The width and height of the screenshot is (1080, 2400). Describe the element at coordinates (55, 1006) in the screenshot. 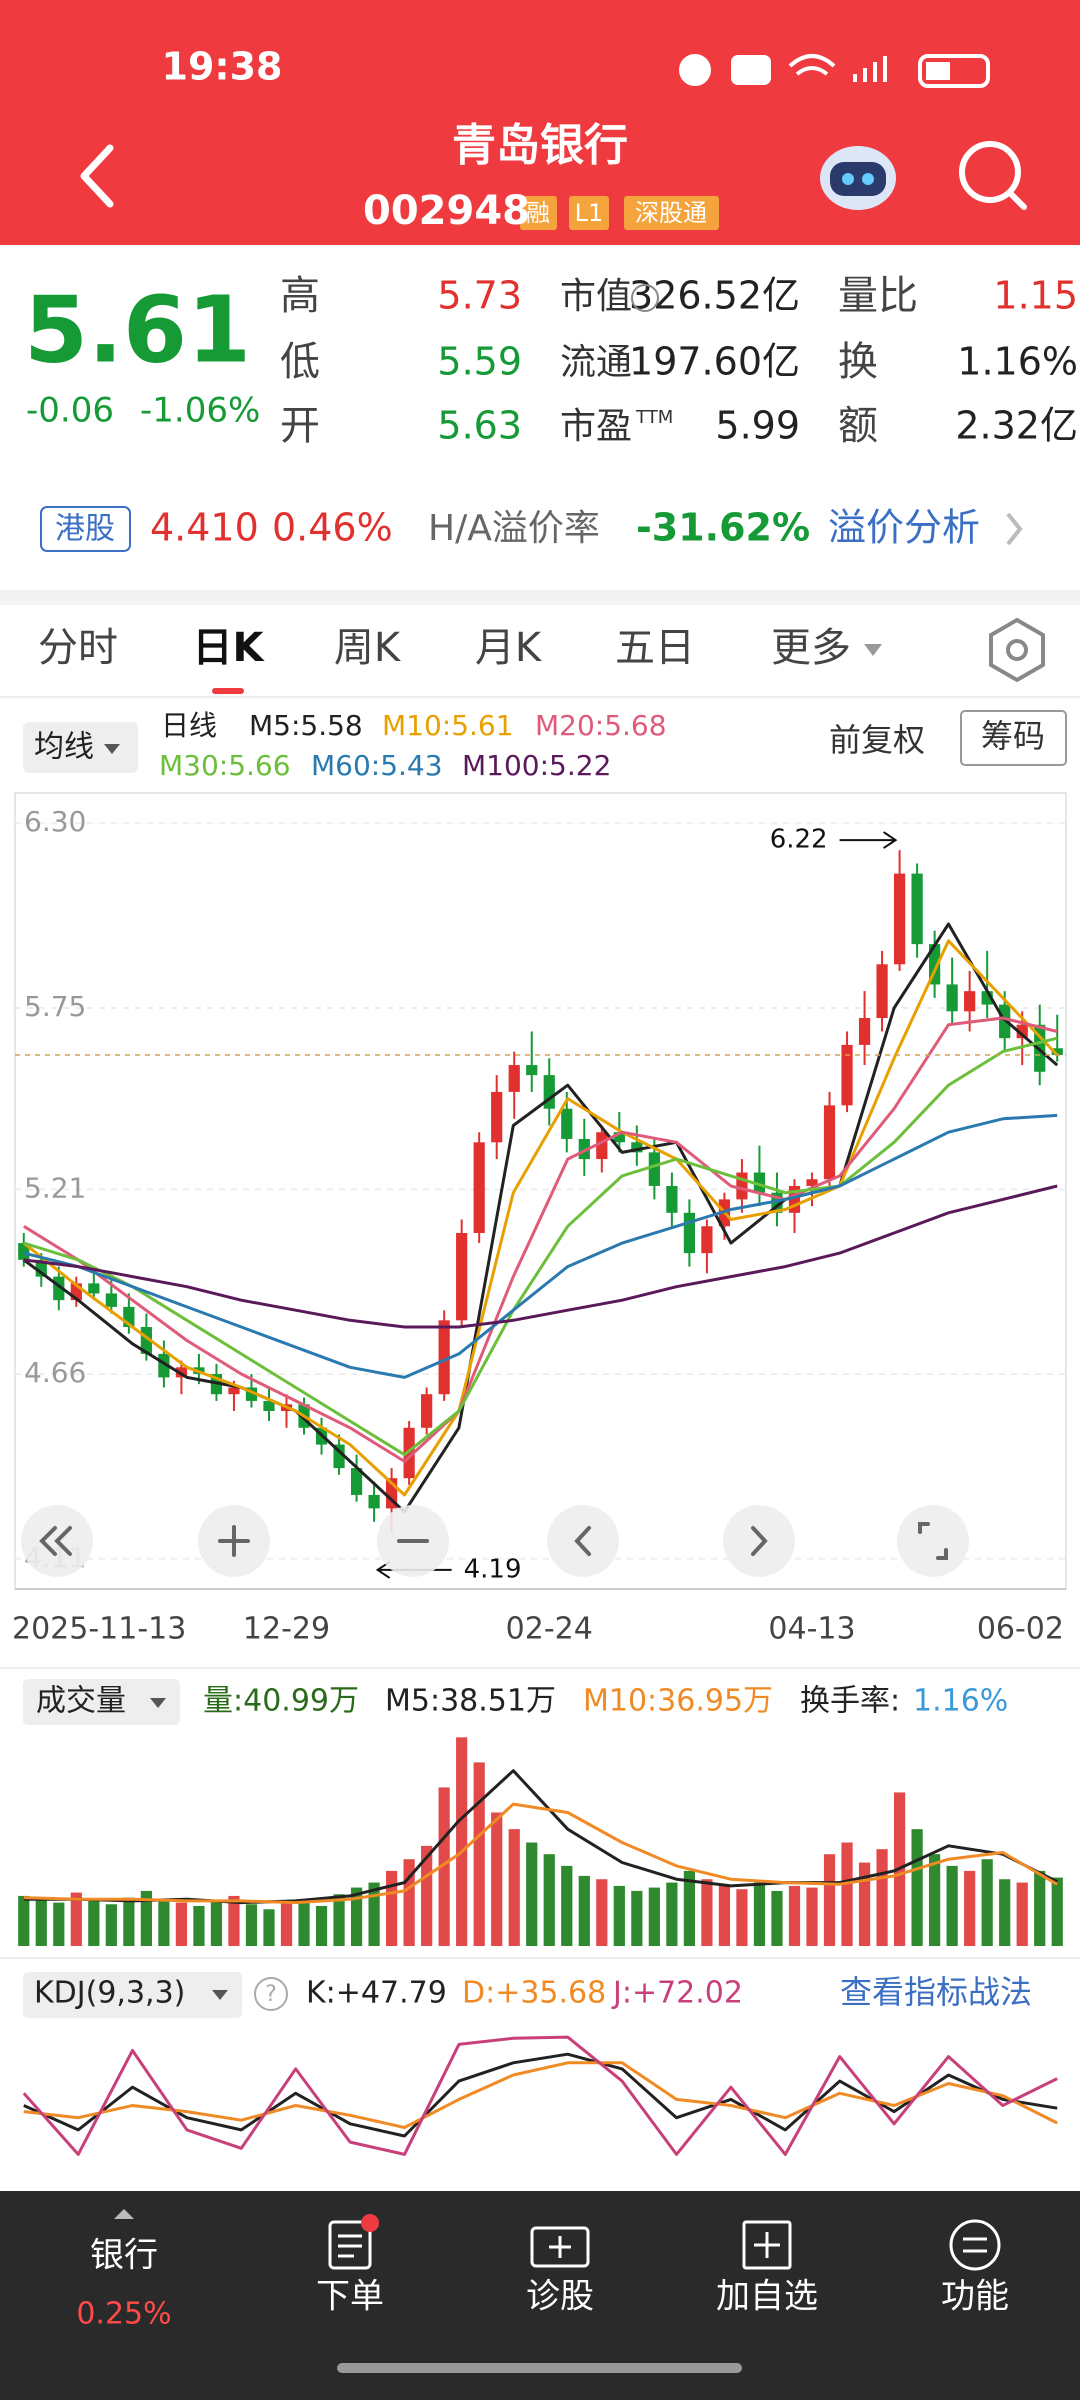

I see `y-tick-label: 5.75` at that location.